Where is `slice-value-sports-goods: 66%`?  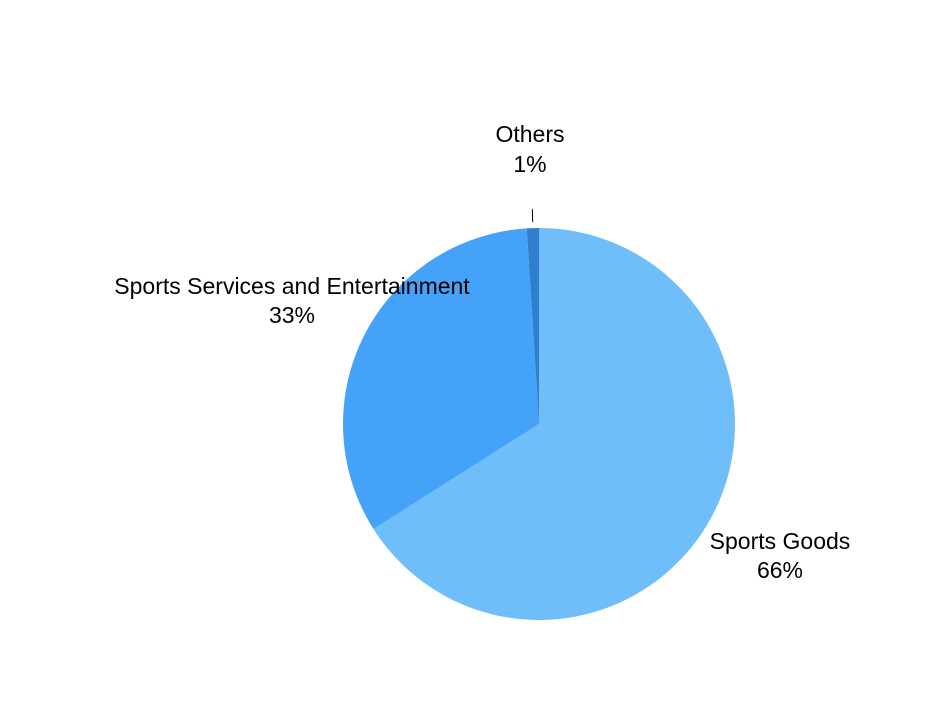 slice-value-sports-goods: 66% is located at coordinates (780, 570).